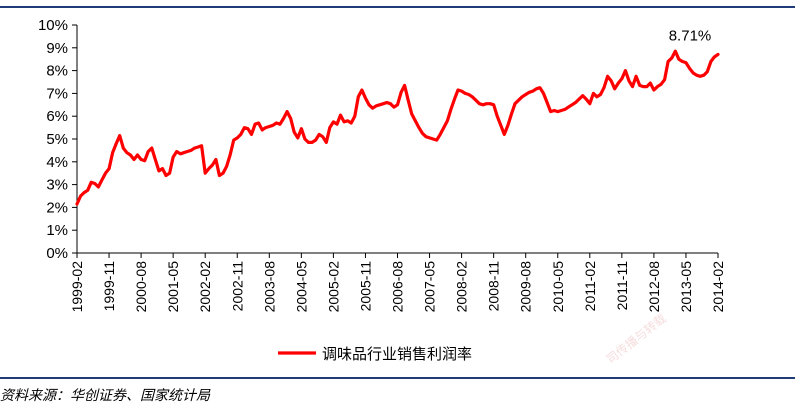  What do you see at coordinates (462, 287) in the screenshot?
I see `x-tick-label: 2008-02` at bounding box center [462, 287].